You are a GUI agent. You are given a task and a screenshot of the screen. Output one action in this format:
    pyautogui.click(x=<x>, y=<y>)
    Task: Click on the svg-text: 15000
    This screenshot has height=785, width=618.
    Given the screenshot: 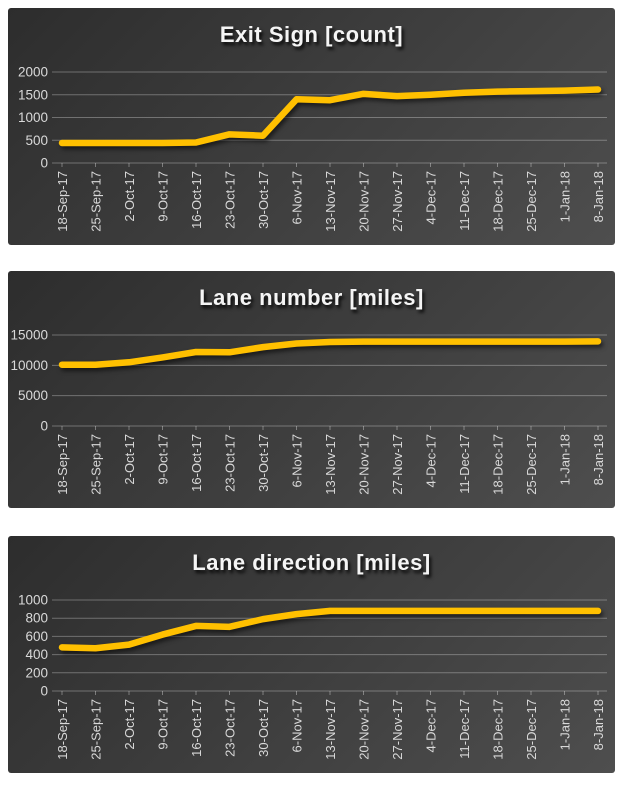 What is the action you would take?
    pyautogui.click(x=29, y=335)
    